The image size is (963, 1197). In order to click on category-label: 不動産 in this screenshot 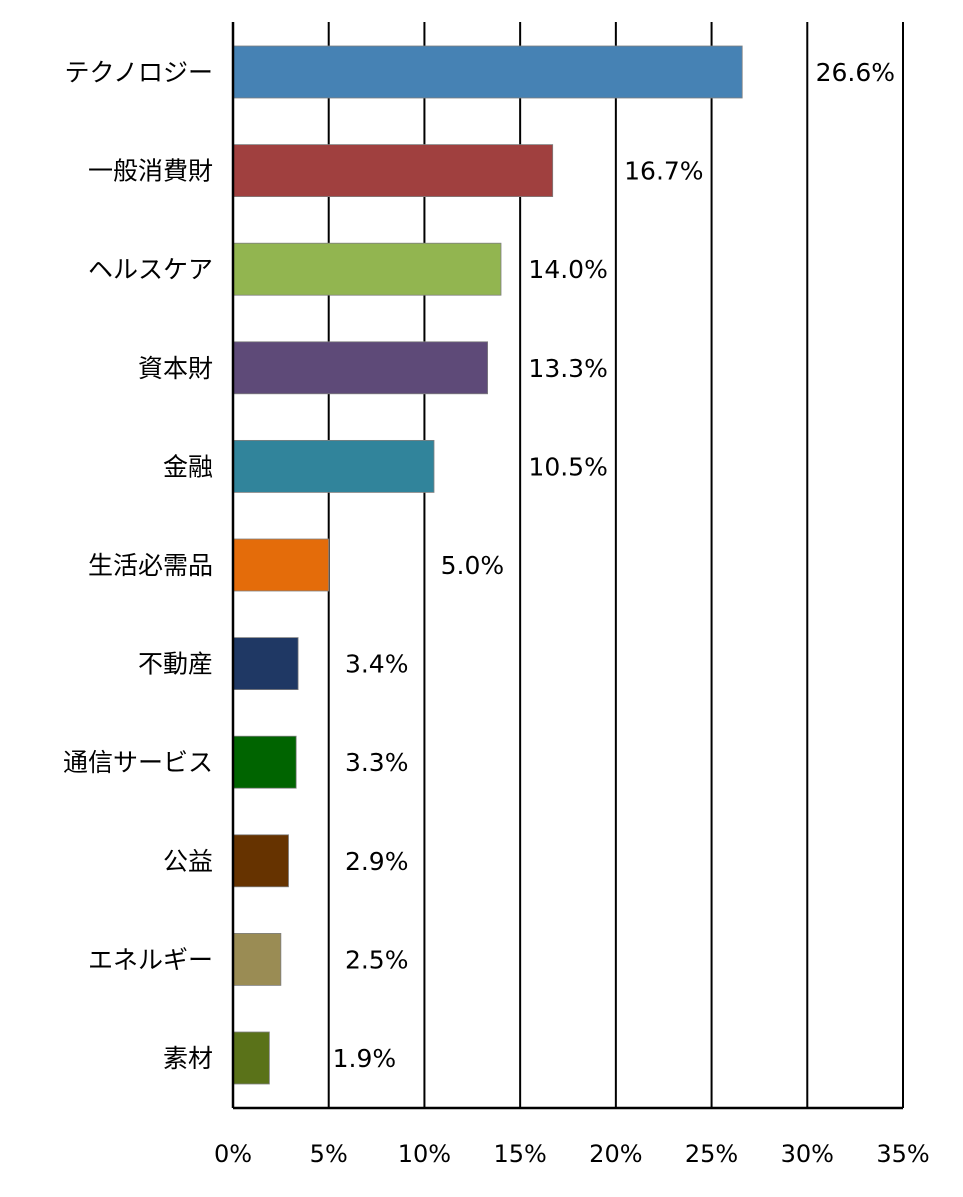, I will do `click(175, 664)`.